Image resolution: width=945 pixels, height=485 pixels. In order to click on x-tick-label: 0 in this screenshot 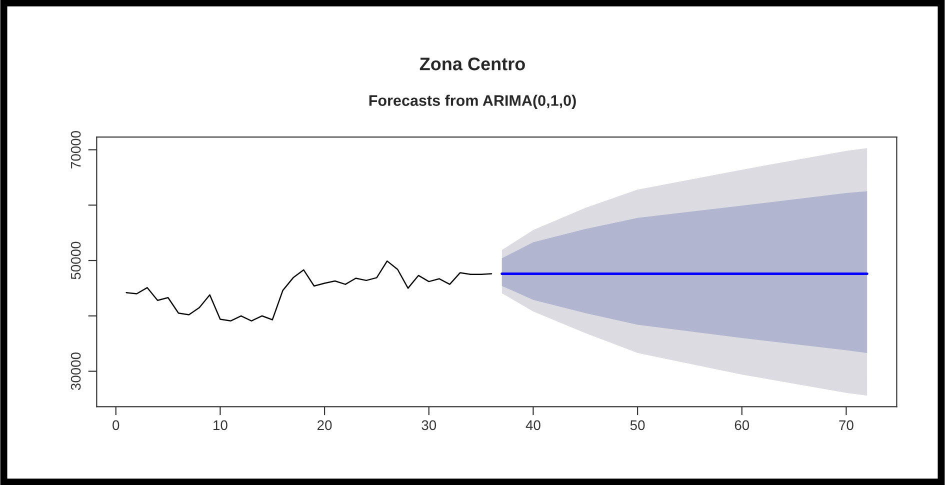, I will do `click(116, 425)`.